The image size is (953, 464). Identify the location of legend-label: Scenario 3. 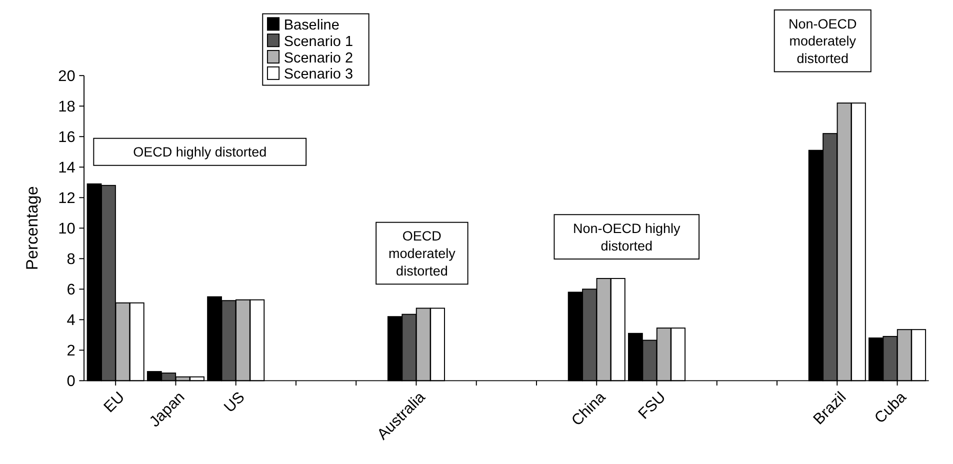
(319, 74).